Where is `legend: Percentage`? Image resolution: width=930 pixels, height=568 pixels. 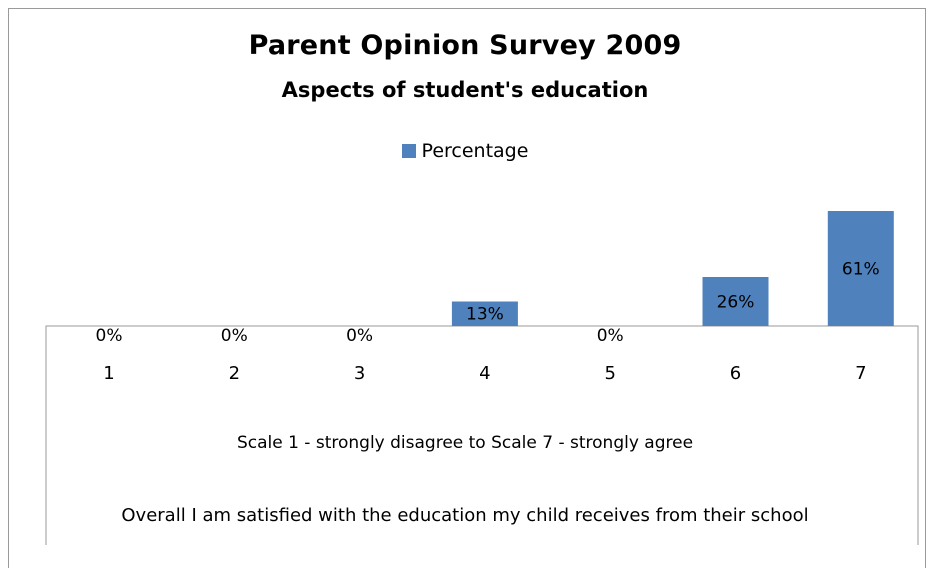 legend: Percentage is located at coordinates (465, 151).